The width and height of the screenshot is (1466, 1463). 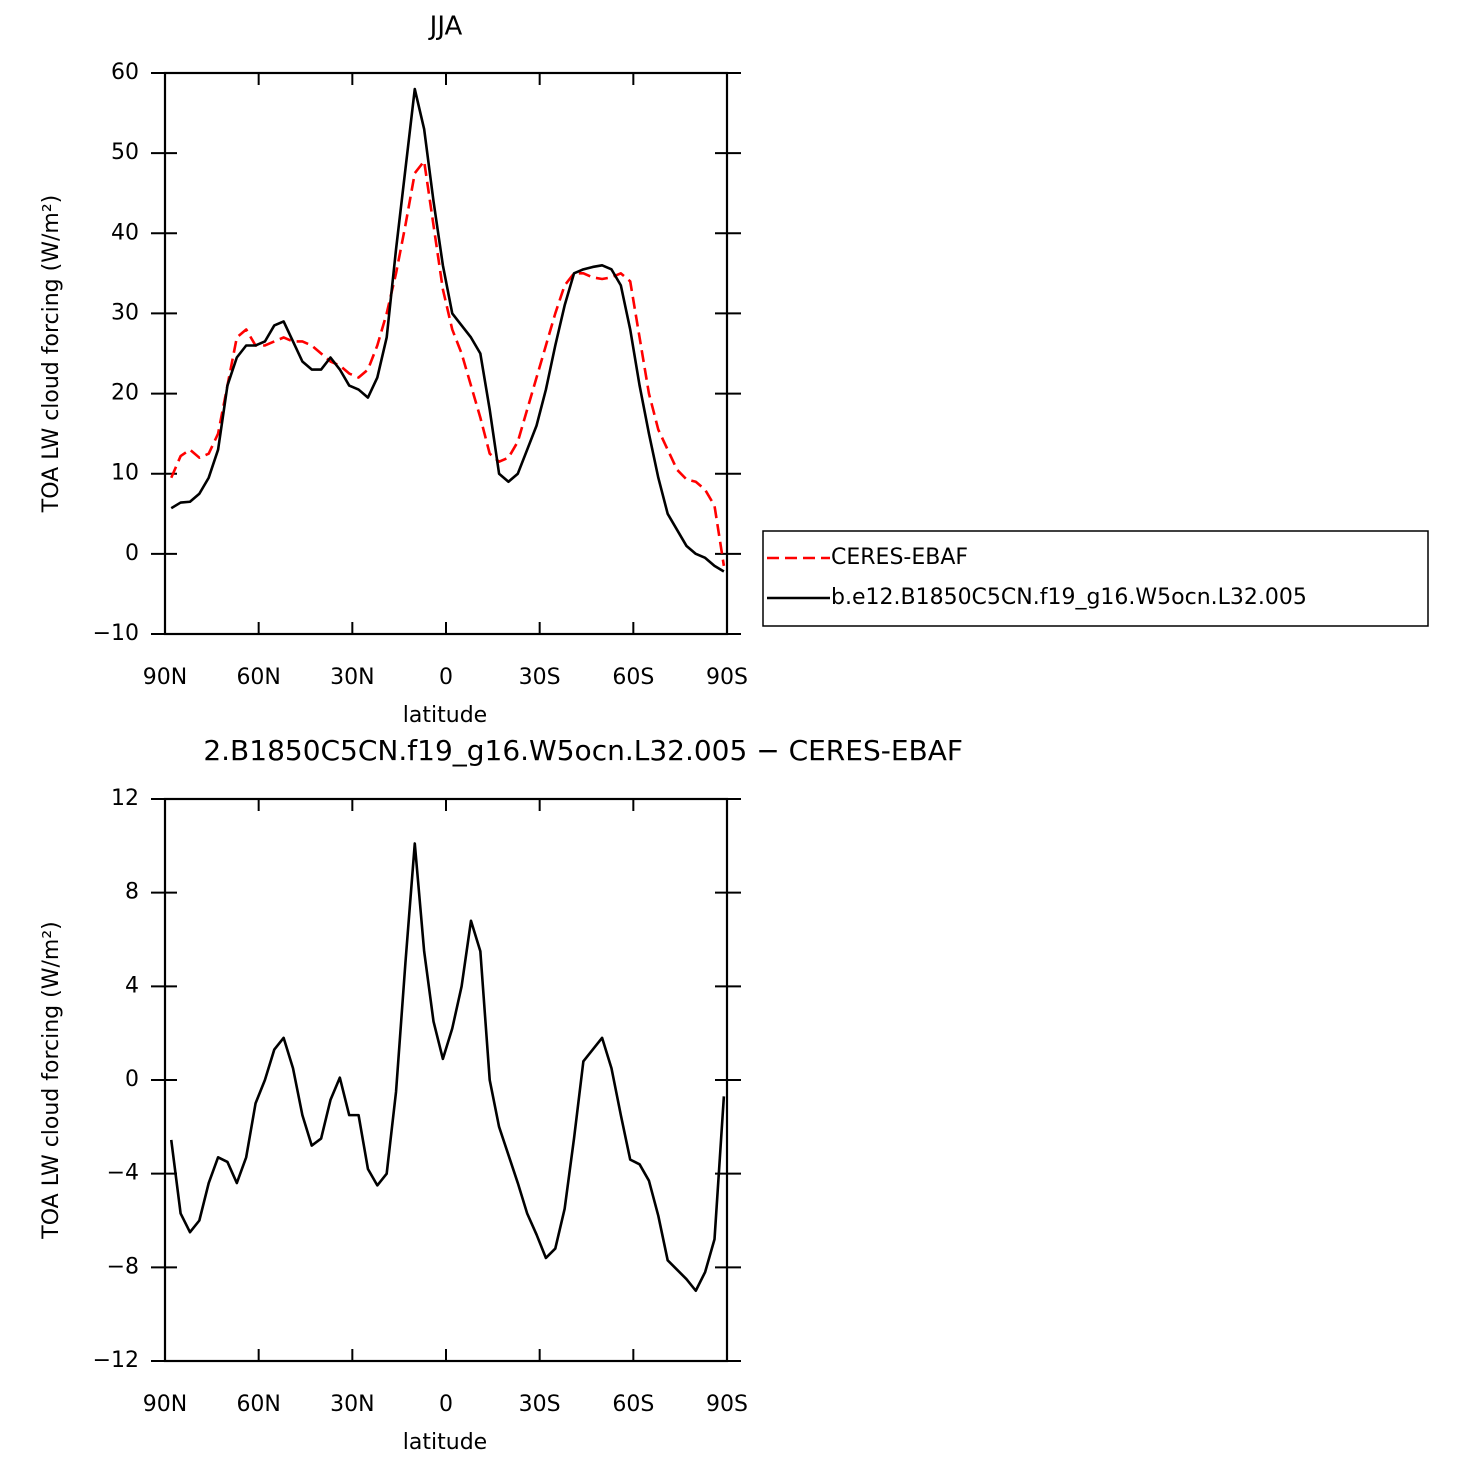 What do you see at coordinates (445, 27) in the screenshot?
I see `chart-title: JJA` at bounding box center [445, 27].